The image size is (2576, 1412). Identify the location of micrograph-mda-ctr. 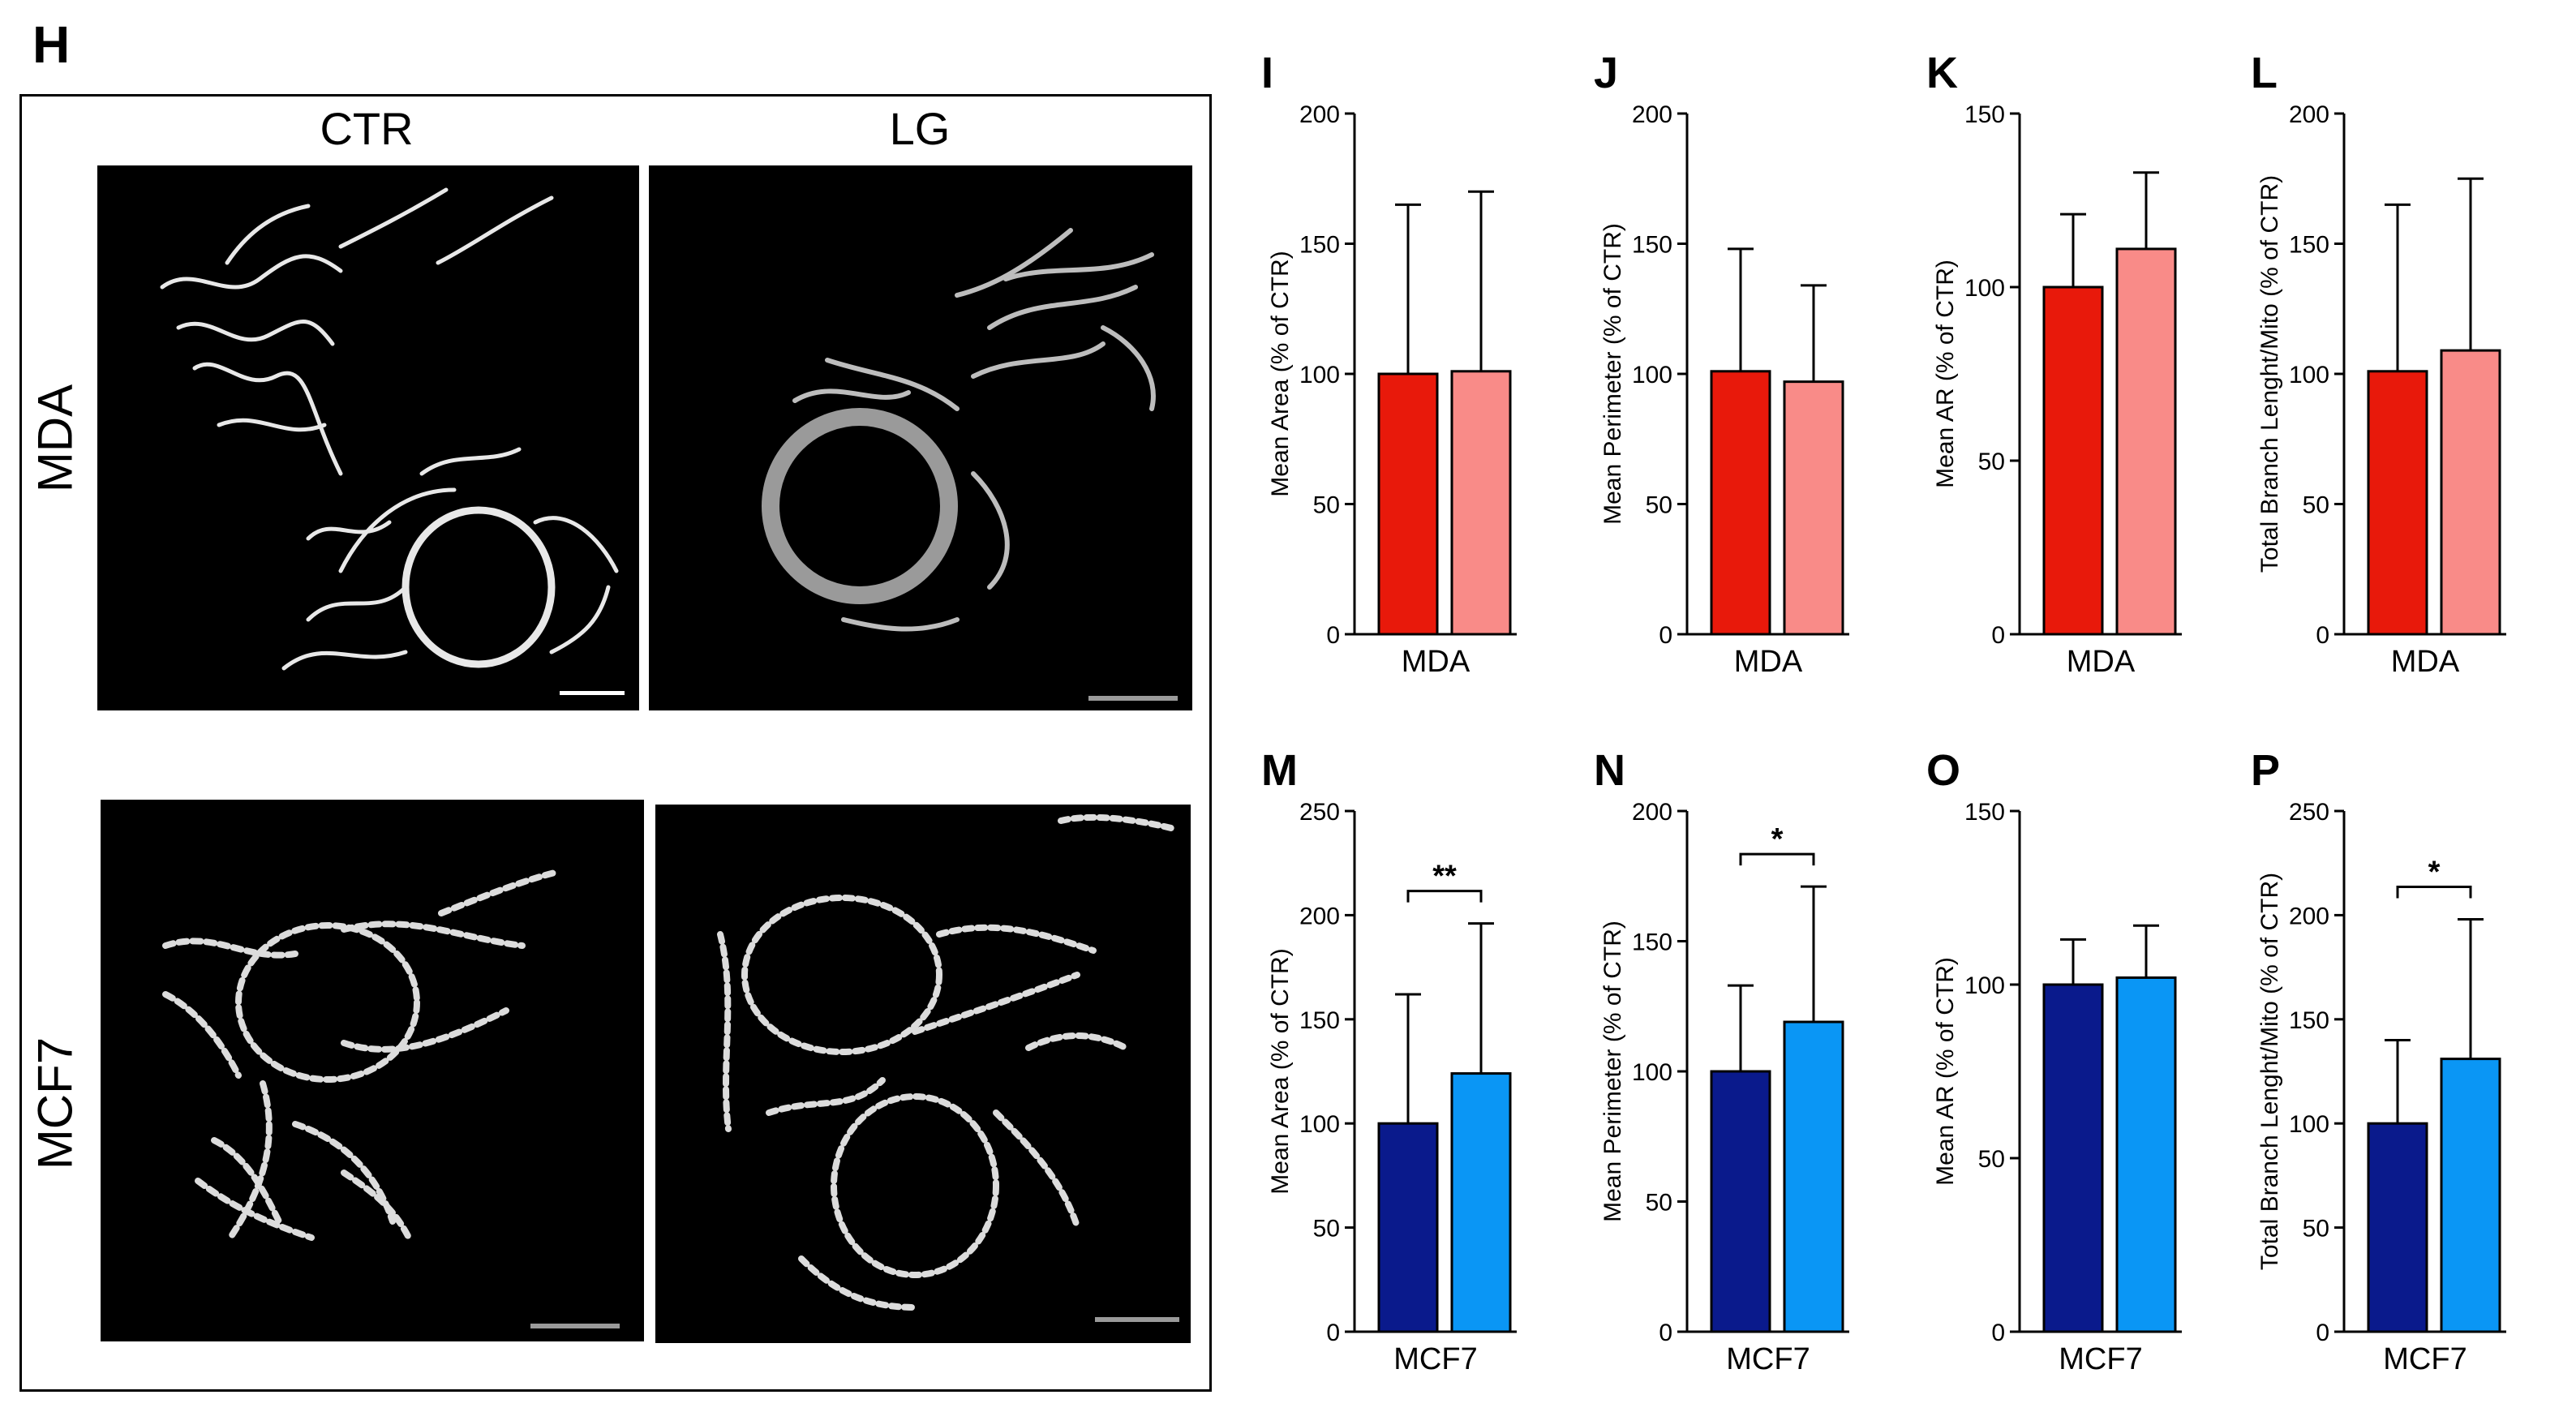
(368, 437).